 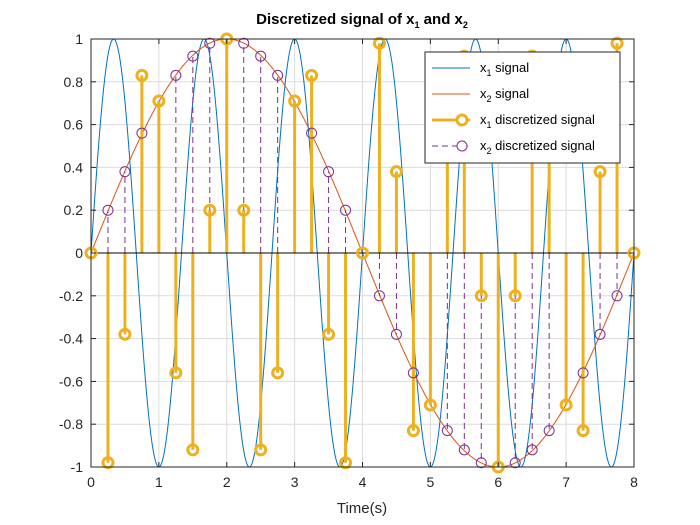 What do you see at coordinates (79, 39) in the screenshot?
I see `y-tick-label: 1` at bounding box center [79, 39].